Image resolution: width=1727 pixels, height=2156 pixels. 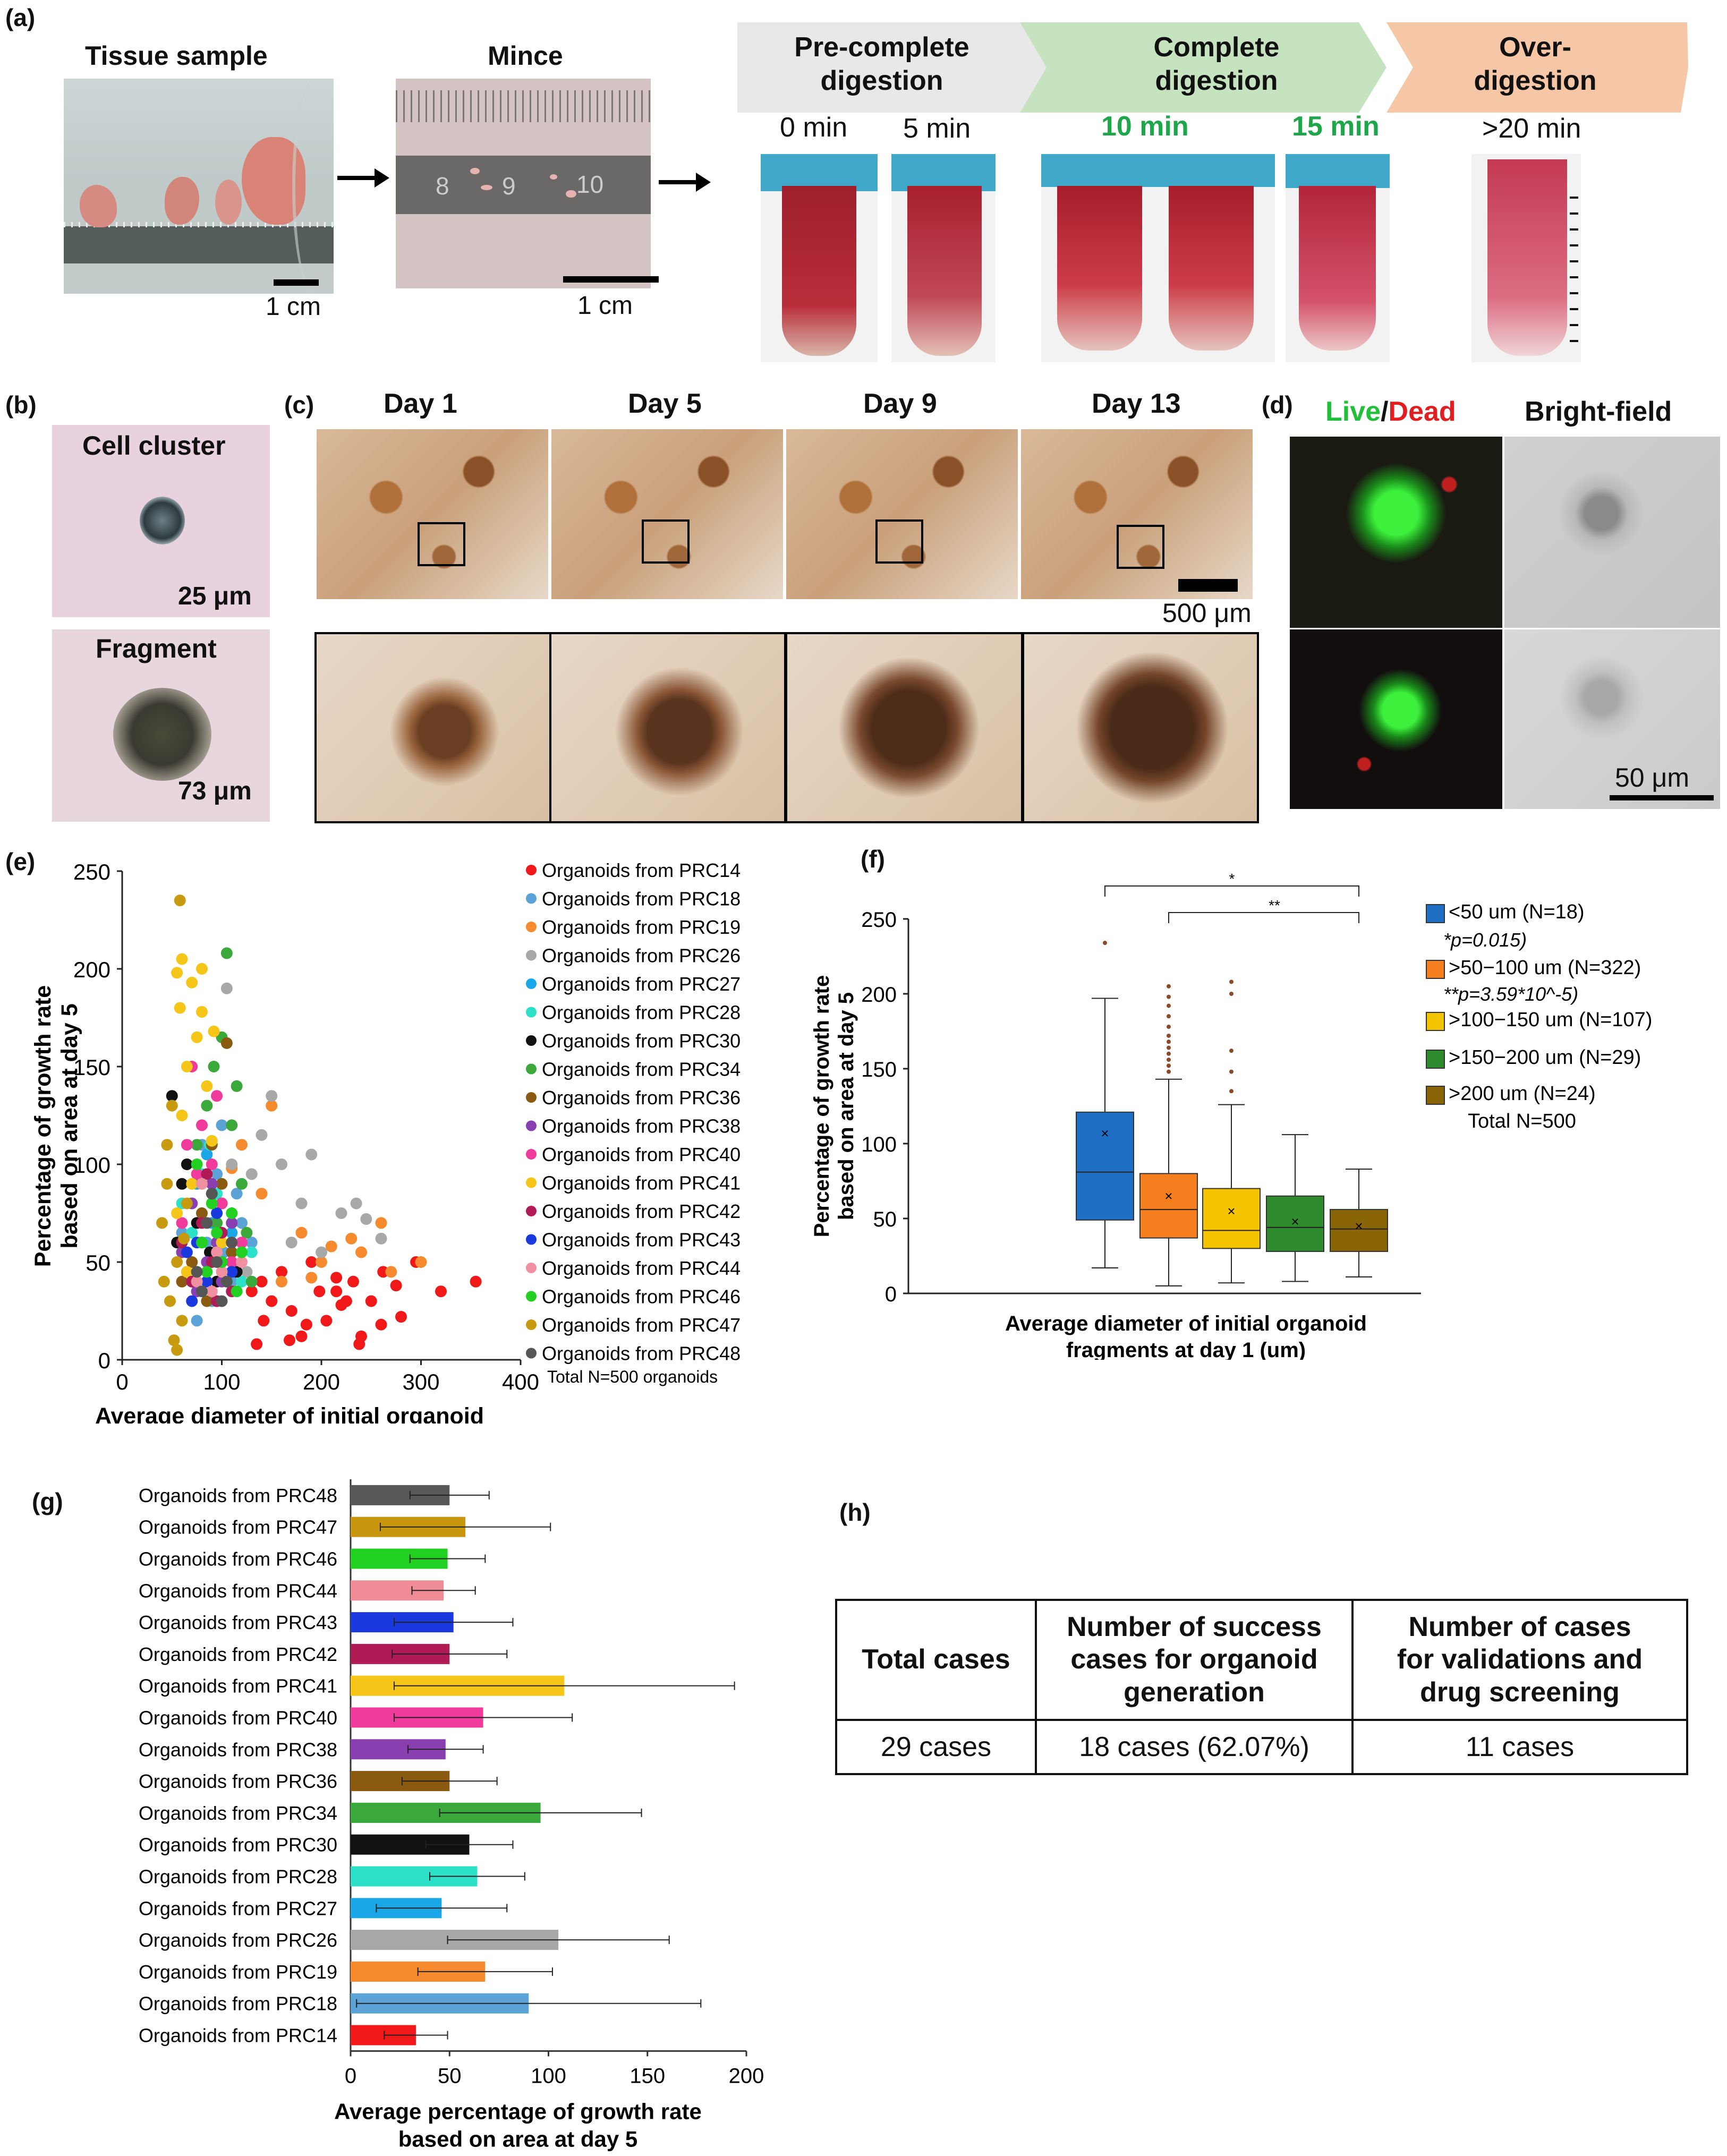 What do you see at coordinates (1158, 258) in the screenshot?
I see `tube-photo-10min` at bounding box center [1158, 258].